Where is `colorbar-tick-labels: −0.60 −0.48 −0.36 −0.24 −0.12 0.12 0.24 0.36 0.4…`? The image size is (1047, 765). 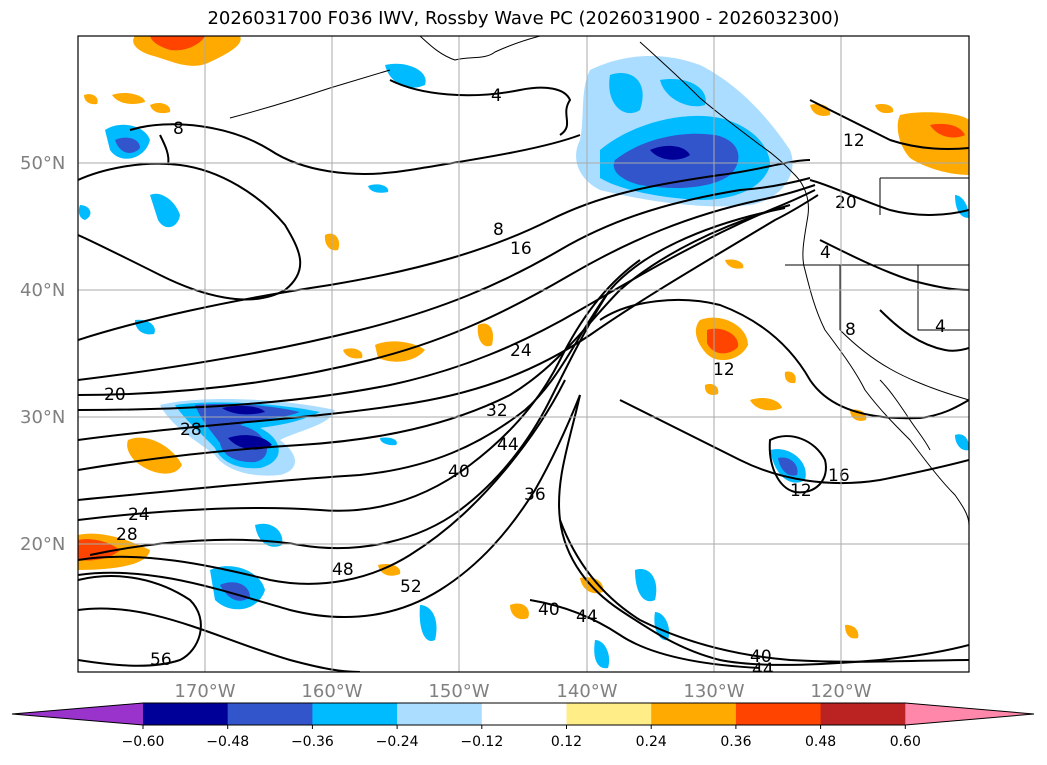
colorbar-tick-labels: −0.60 −0.48 −0.36 −0.24 −0.12 0.12 0.24 0.36 0.4… is located at coordinates (521, 742).